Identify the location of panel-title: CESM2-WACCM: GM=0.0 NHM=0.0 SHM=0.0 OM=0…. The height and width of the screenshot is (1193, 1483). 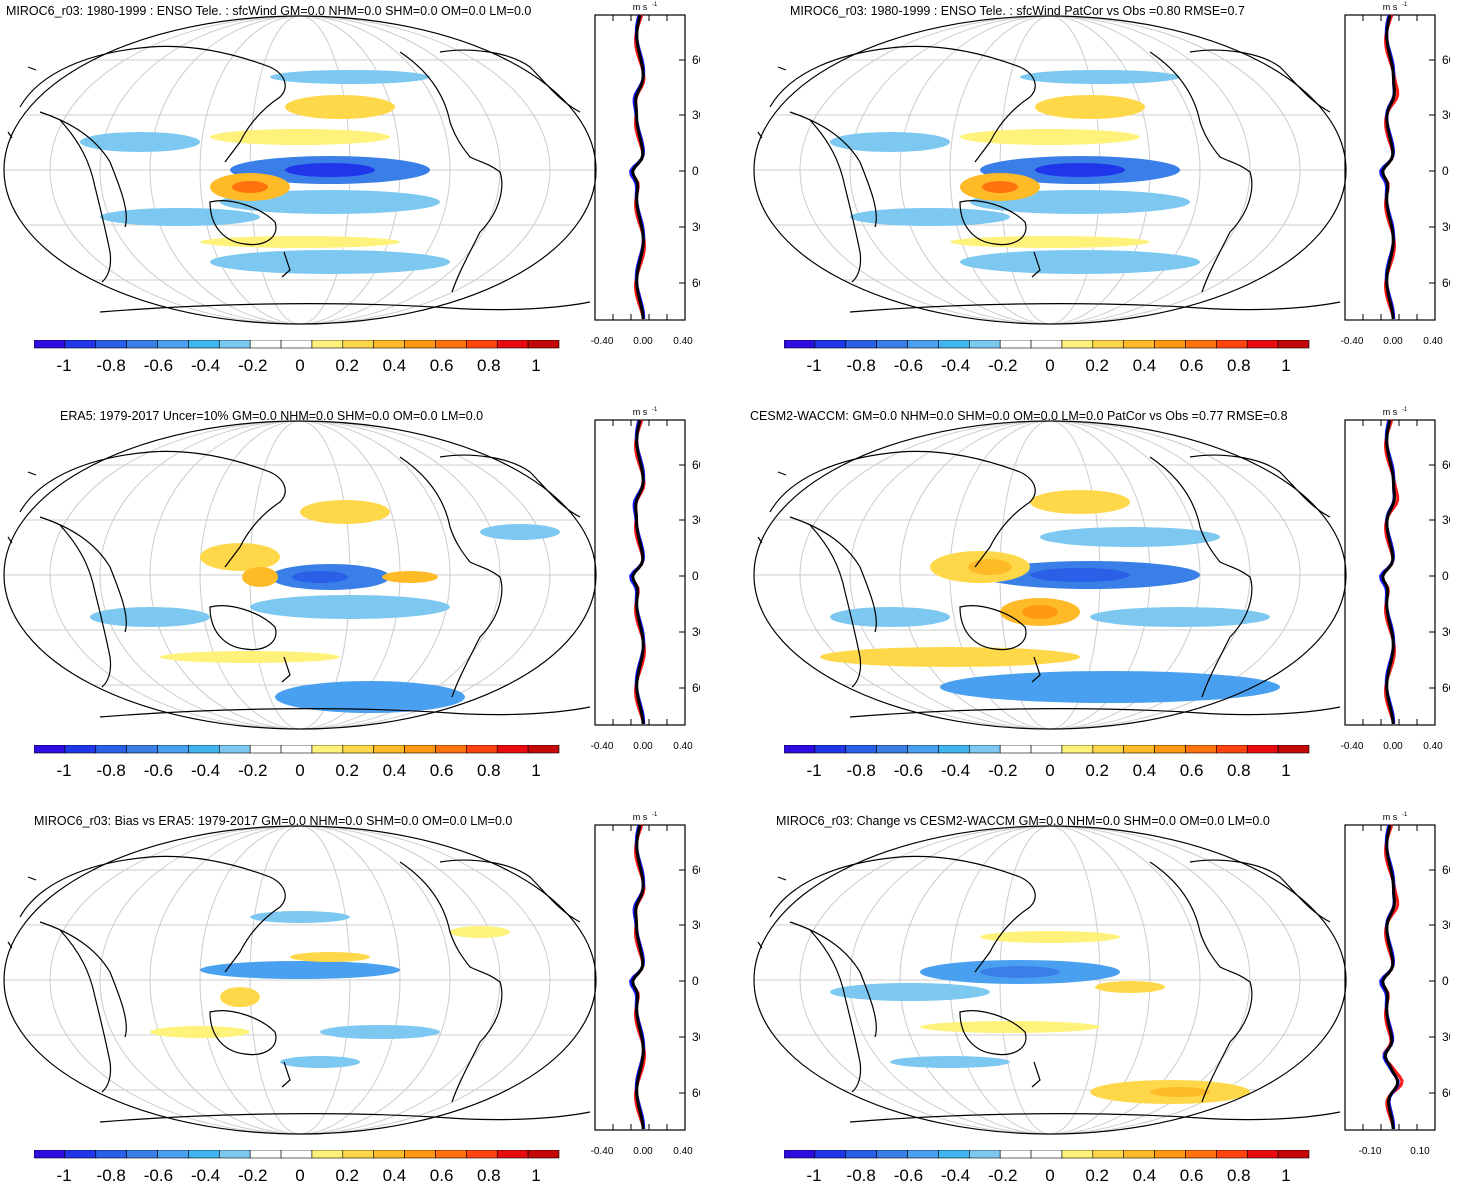
(1019, 416).